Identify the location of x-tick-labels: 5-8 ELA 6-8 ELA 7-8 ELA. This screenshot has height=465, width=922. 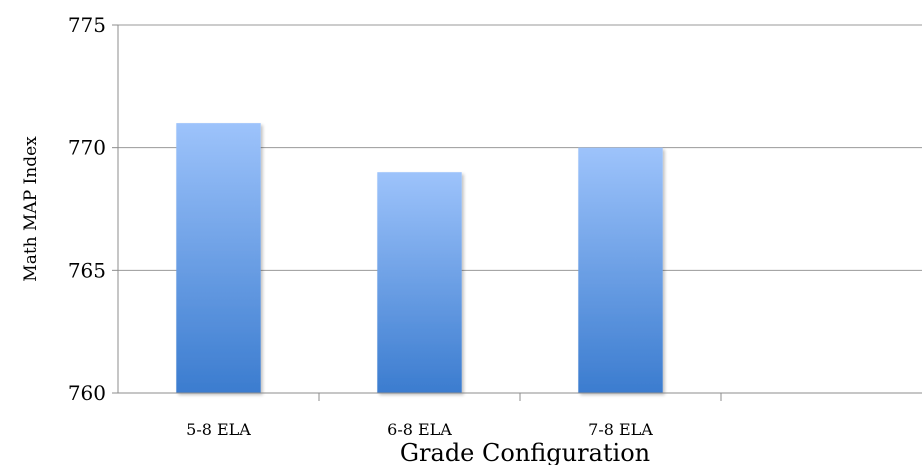
(419, 429).